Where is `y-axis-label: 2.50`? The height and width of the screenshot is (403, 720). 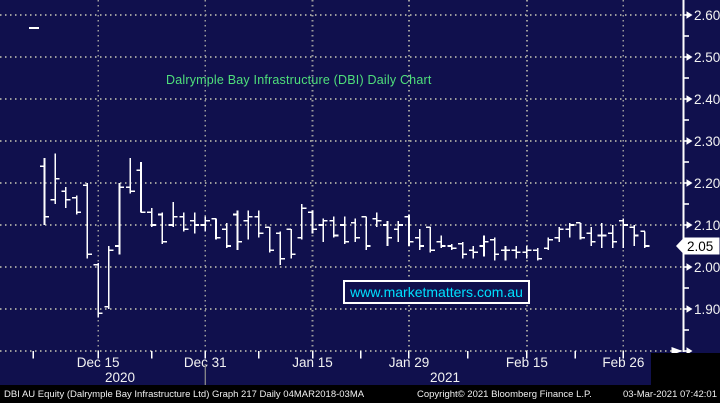 y-axis-label: 2.50 is located at coordinates (707, 57).